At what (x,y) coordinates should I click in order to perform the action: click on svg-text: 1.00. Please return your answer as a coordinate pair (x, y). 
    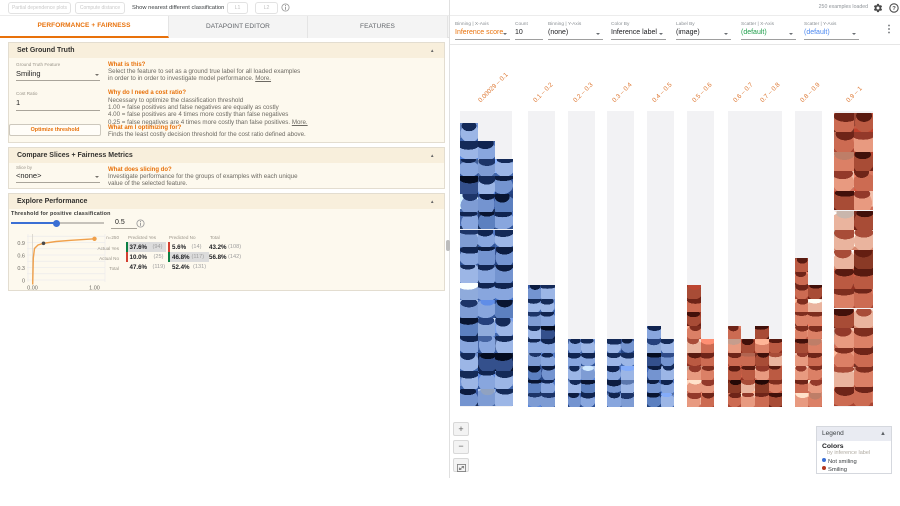
    Looking at the image, I should click on (94, 287).